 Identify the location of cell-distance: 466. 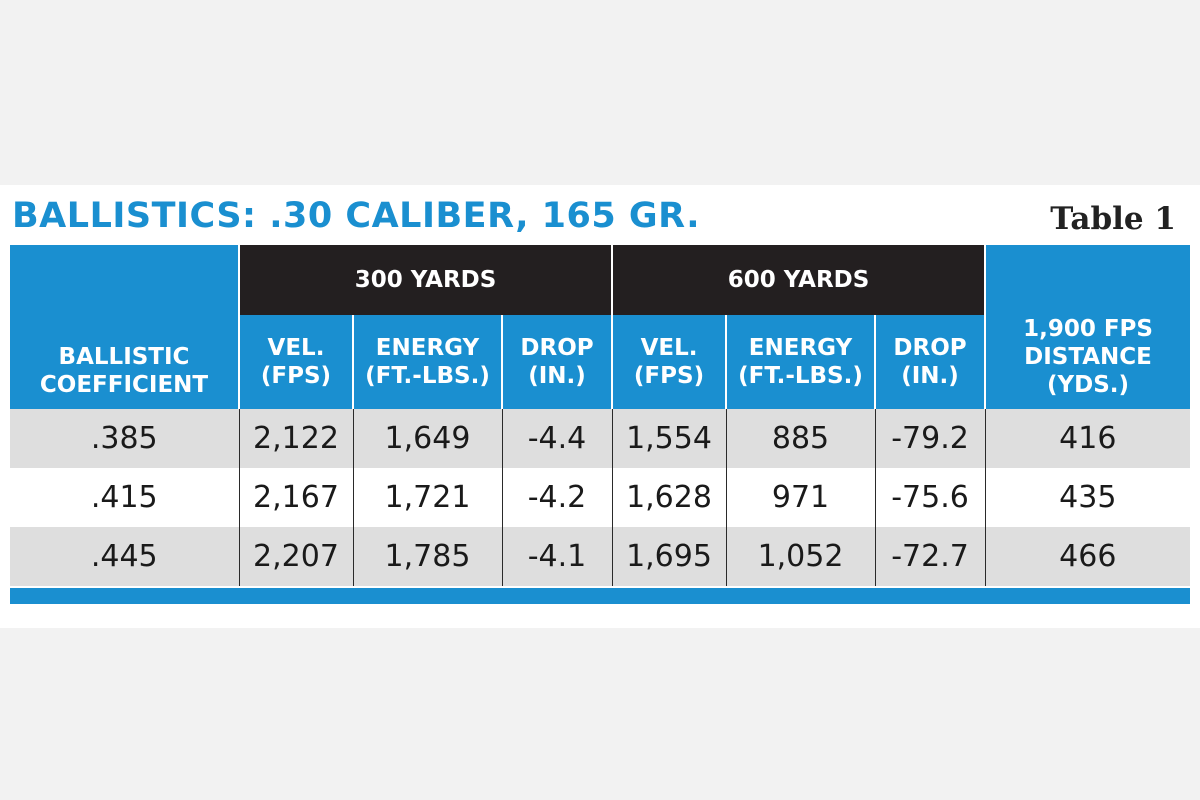
(1087, 556).